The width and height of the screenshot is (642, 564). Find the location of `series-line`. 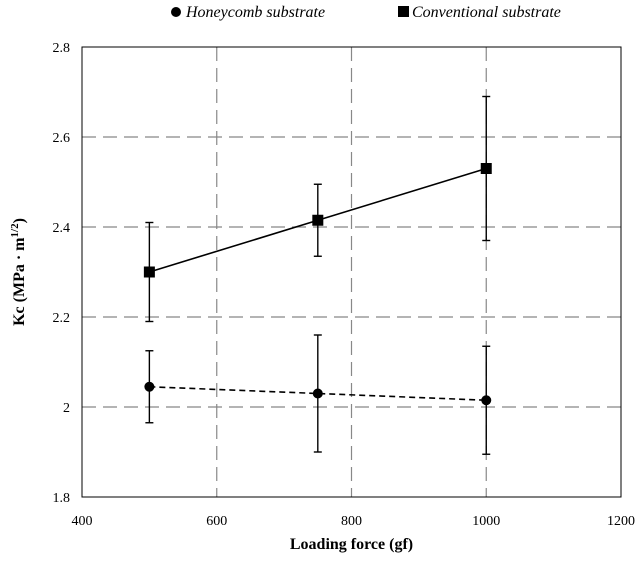

series-line is located at coordinates (318, 393).